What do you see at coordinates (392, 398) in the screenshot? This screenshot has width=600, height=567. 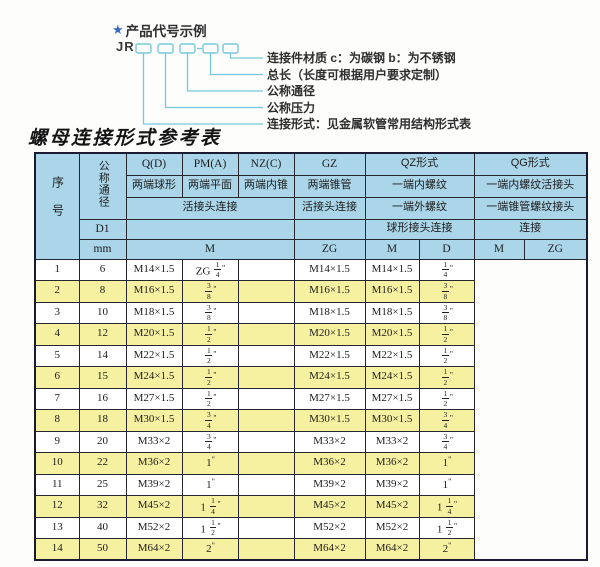 I see `cell-qg-m: M27×1.5` at bounding box center [392, 398].